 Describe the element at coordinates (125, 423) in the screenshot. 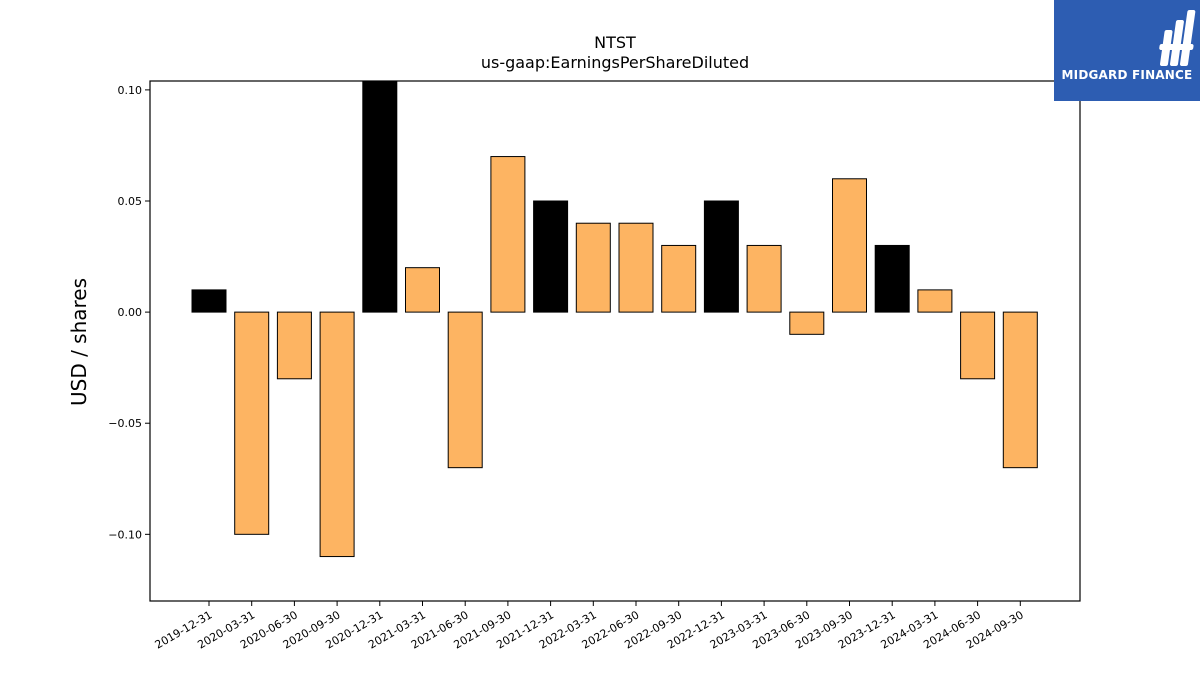

I see `y-tick-label: −0.05` at that location.